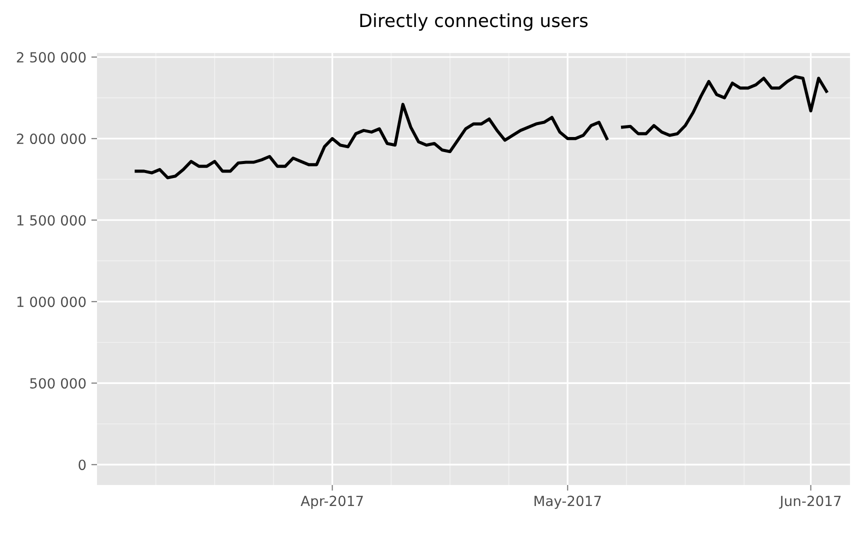  What do you see at coordinates (51, 220) in the screenshot?
I see `y-tick-label: 1 500 000` at bounding box center [51, 220].